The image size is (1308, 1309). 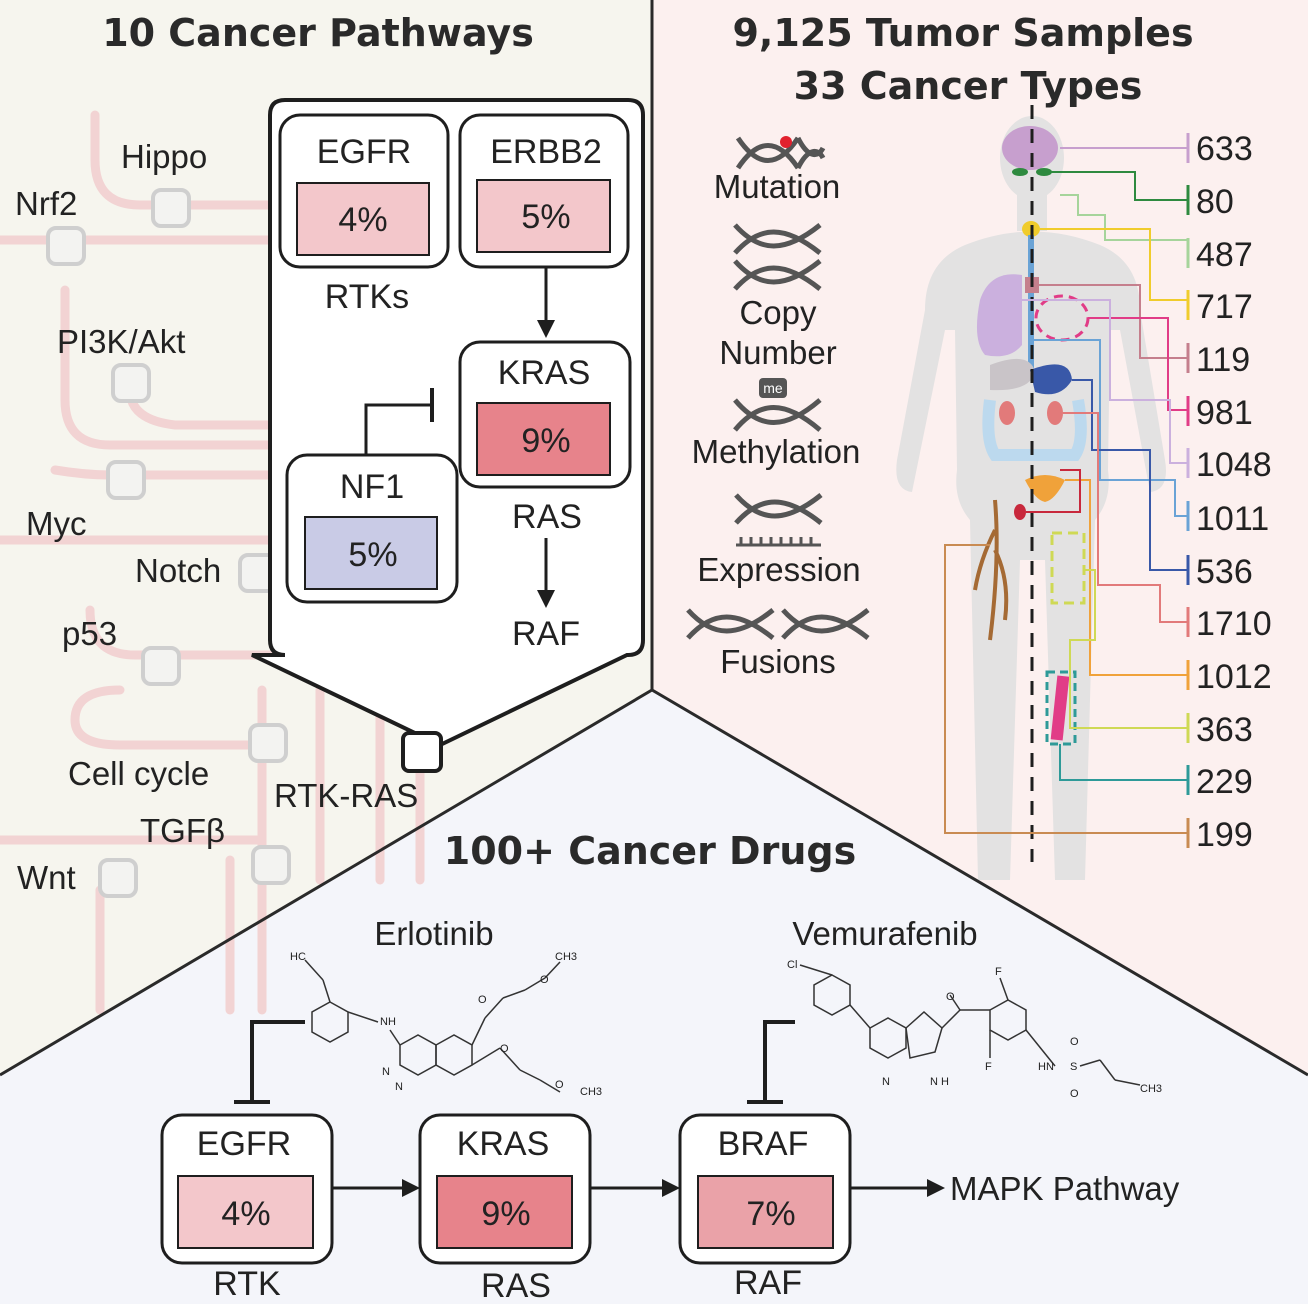 I want to click on eye-organ, so click(x=1020, y=172).